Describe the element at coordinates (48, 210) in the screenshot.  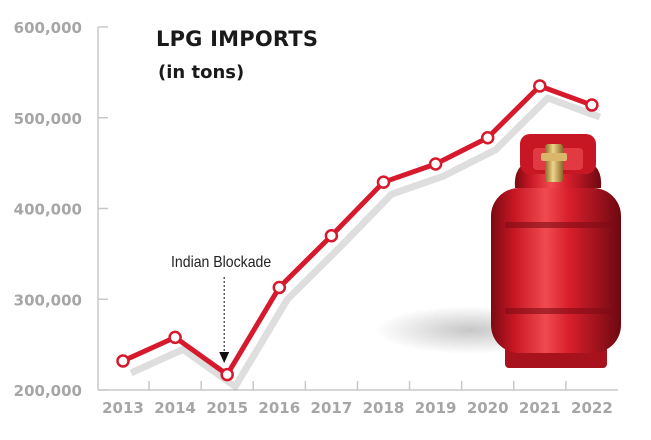
I see `y-tick-label: 400,000` at that location.